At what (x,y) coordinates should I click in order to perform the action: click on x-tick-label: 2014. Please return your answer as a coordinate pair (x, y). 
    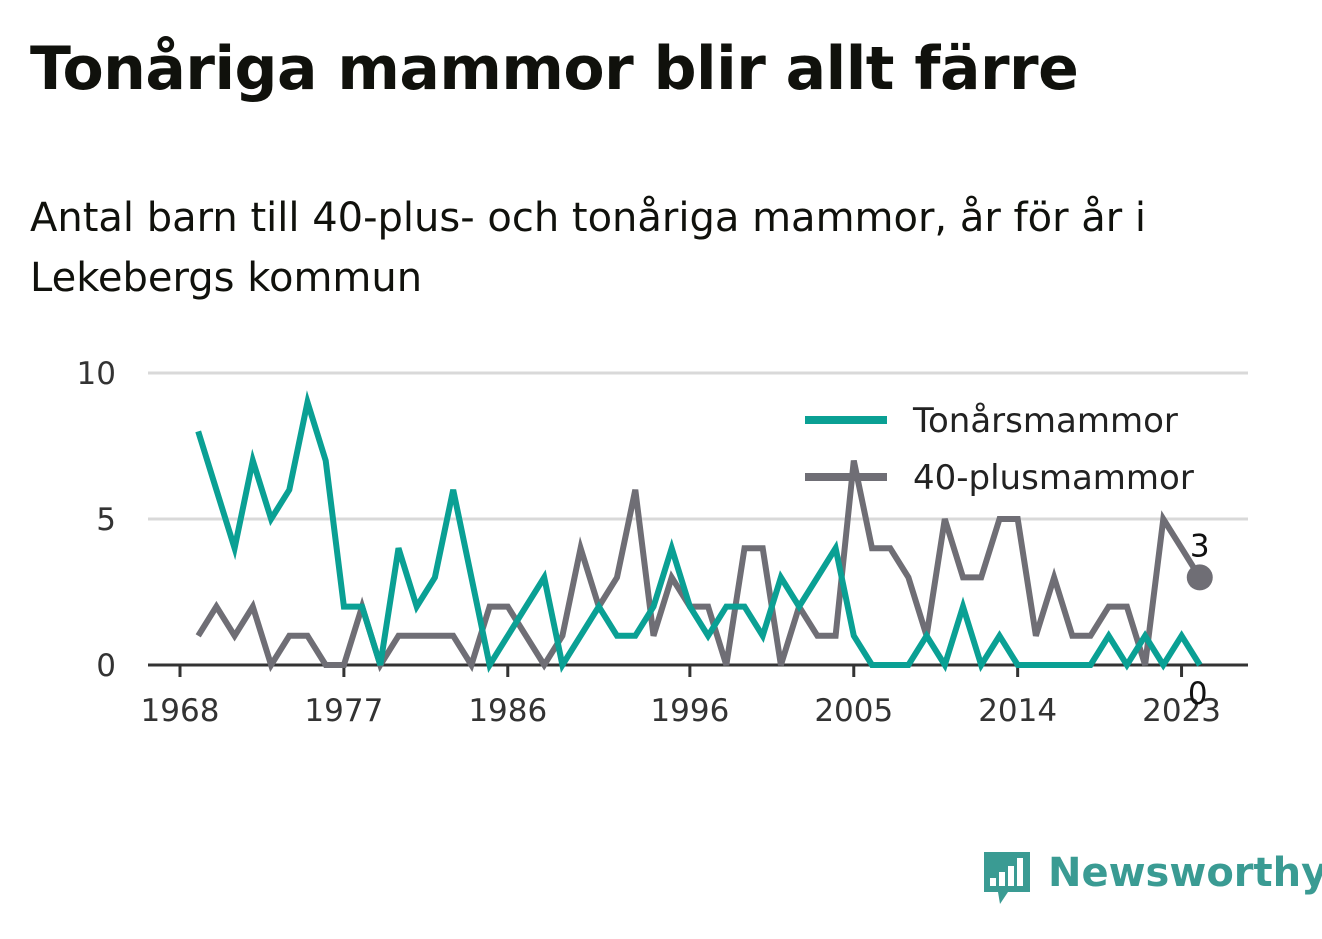
    Looking at the image, I should click on (1017, 711).